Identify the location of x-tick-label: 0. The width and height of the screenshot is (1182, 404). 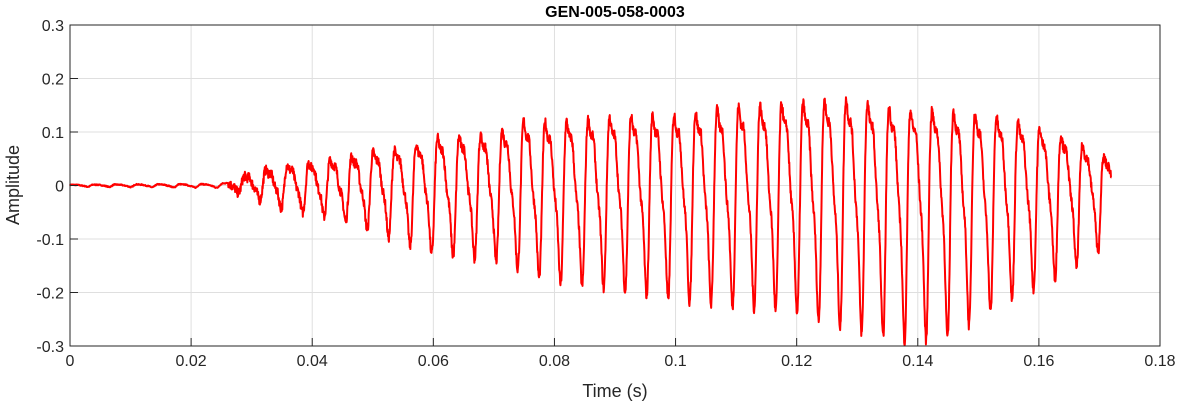
(70, 361).